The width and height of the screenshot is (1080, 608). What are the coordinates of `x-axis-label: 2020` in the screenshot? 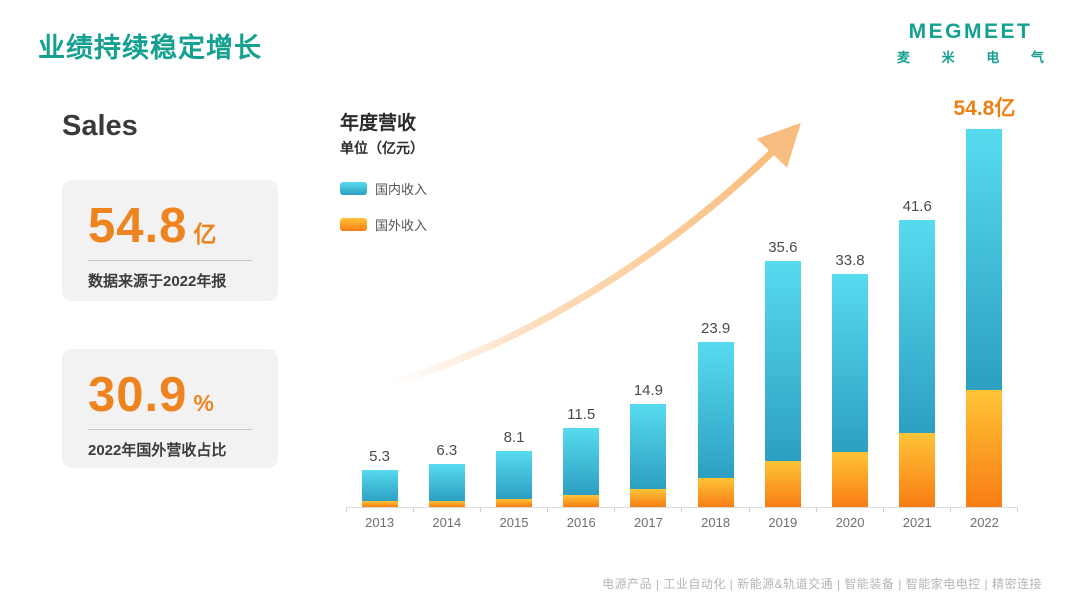 It's located at (850, 522).